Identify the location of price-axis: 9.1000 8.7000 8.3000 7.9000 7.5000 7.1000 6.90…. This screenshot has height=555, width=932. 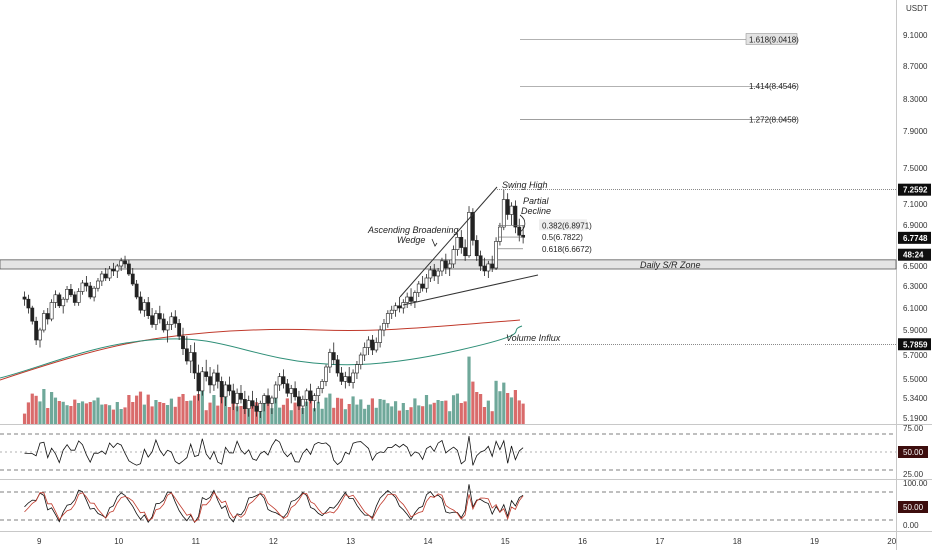
(915, 227).